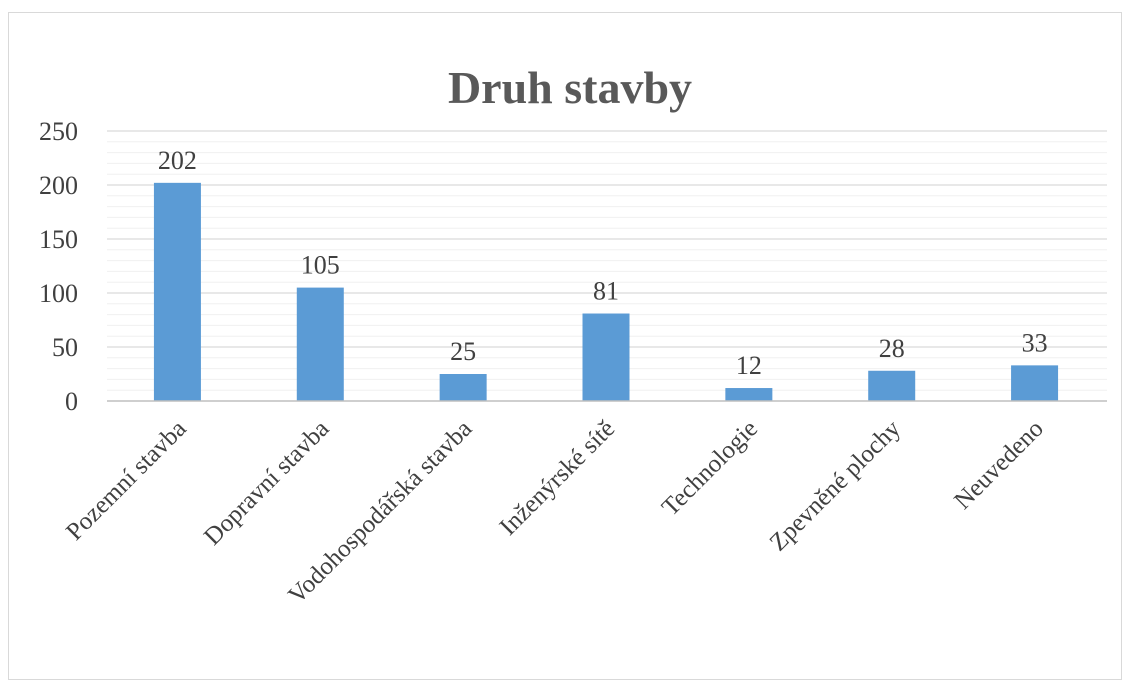 The height and width of the screenshot is (684, 1125). What do you see at coordinates (1035, 342) in the screenshot?
I see `data-label: 33` at bounding box center [1035, 342].